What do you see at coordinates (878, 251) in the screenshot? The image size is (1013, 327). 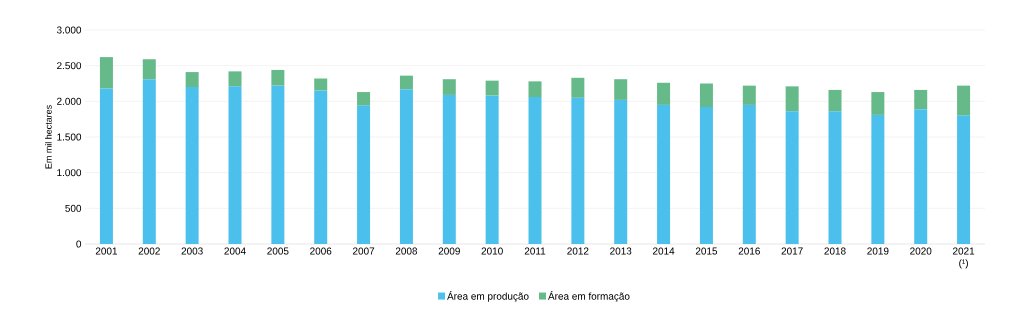 I see `x-tick-label: 2019` at bounding box center [878, 251].